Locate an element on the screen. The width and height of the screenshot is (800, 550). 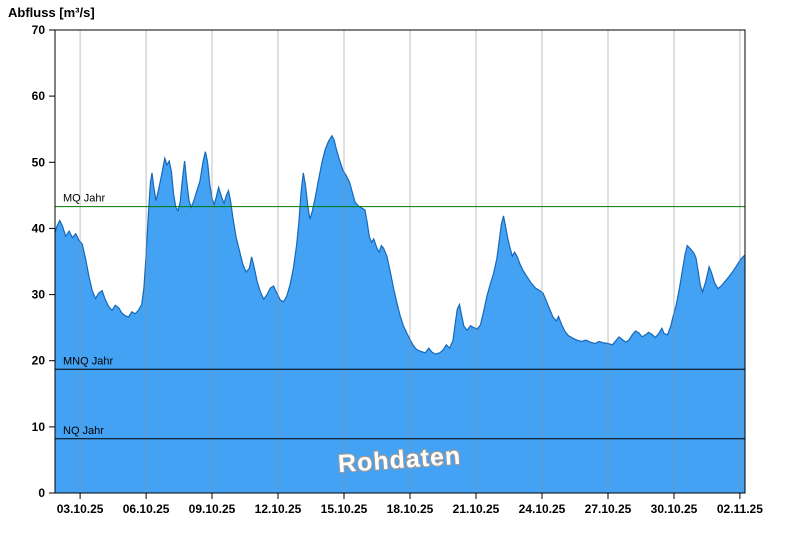
x-tick-label: 06.10.25 is located at coordinates (146, 509).